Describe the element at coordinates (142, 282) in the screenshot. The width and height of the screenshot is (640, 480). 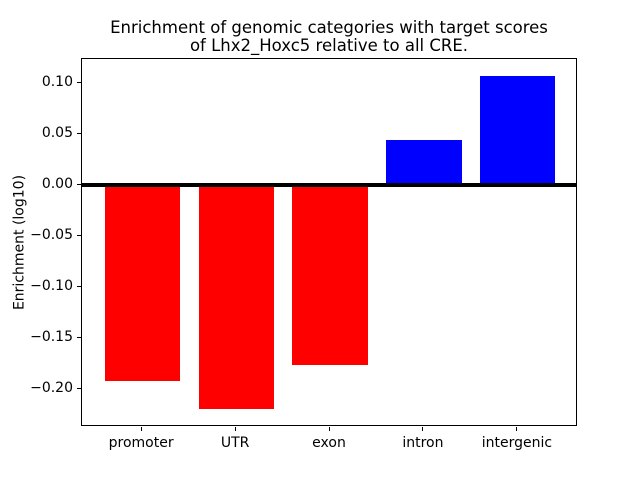
I see `bar-promoter` at that location.